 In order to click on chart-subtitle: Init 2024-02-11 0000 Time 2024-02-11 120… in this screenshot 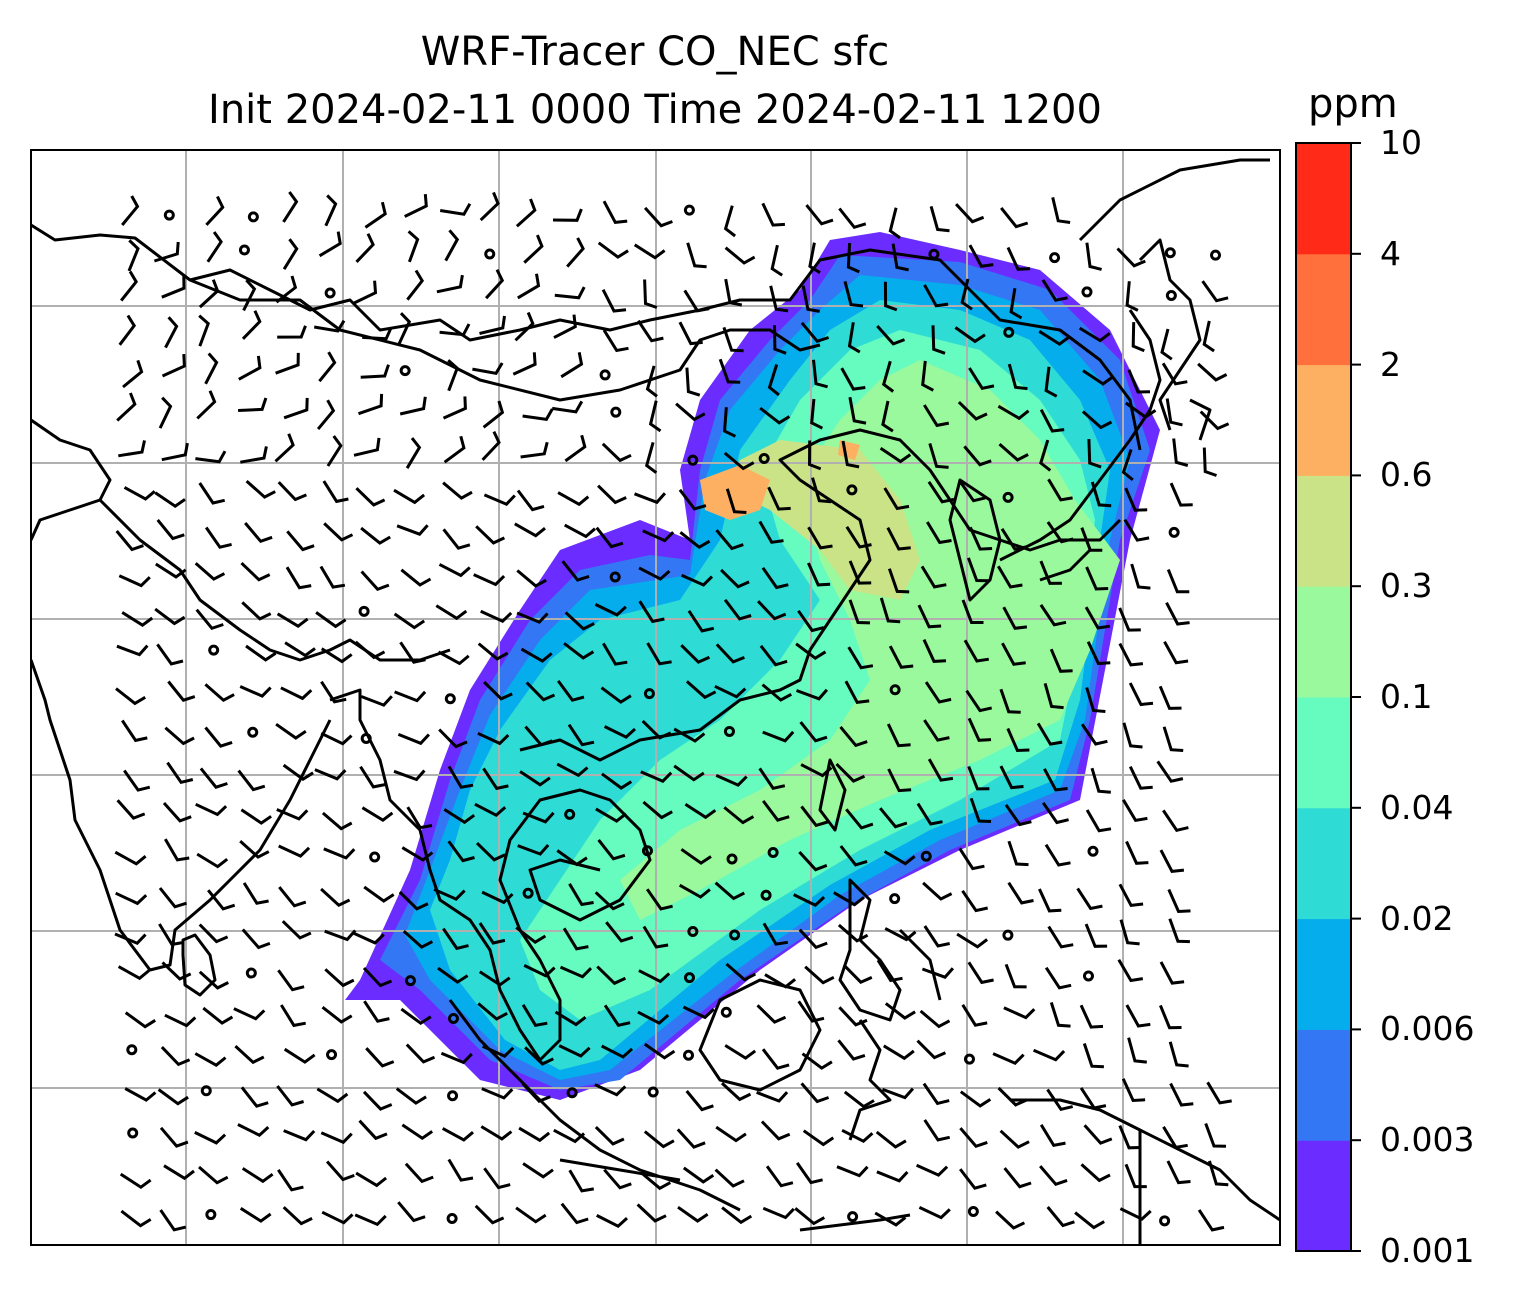, I will do `click(655, 110)`.